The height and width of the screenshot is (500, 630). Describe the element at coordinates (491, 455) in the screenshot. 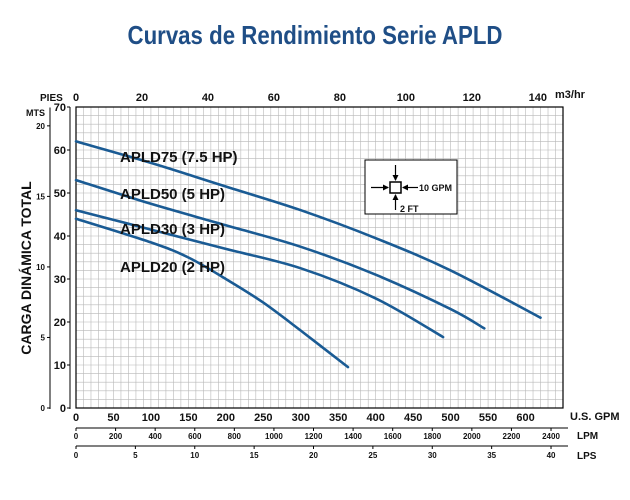

I see `lps-tick-label: 35` at that location.